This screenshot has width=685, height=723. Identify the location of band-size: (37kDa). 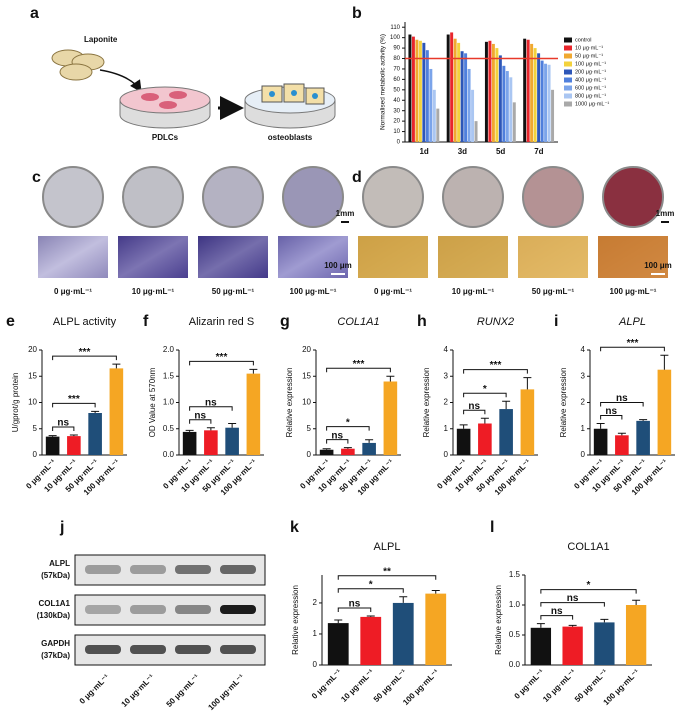
(55, 655).